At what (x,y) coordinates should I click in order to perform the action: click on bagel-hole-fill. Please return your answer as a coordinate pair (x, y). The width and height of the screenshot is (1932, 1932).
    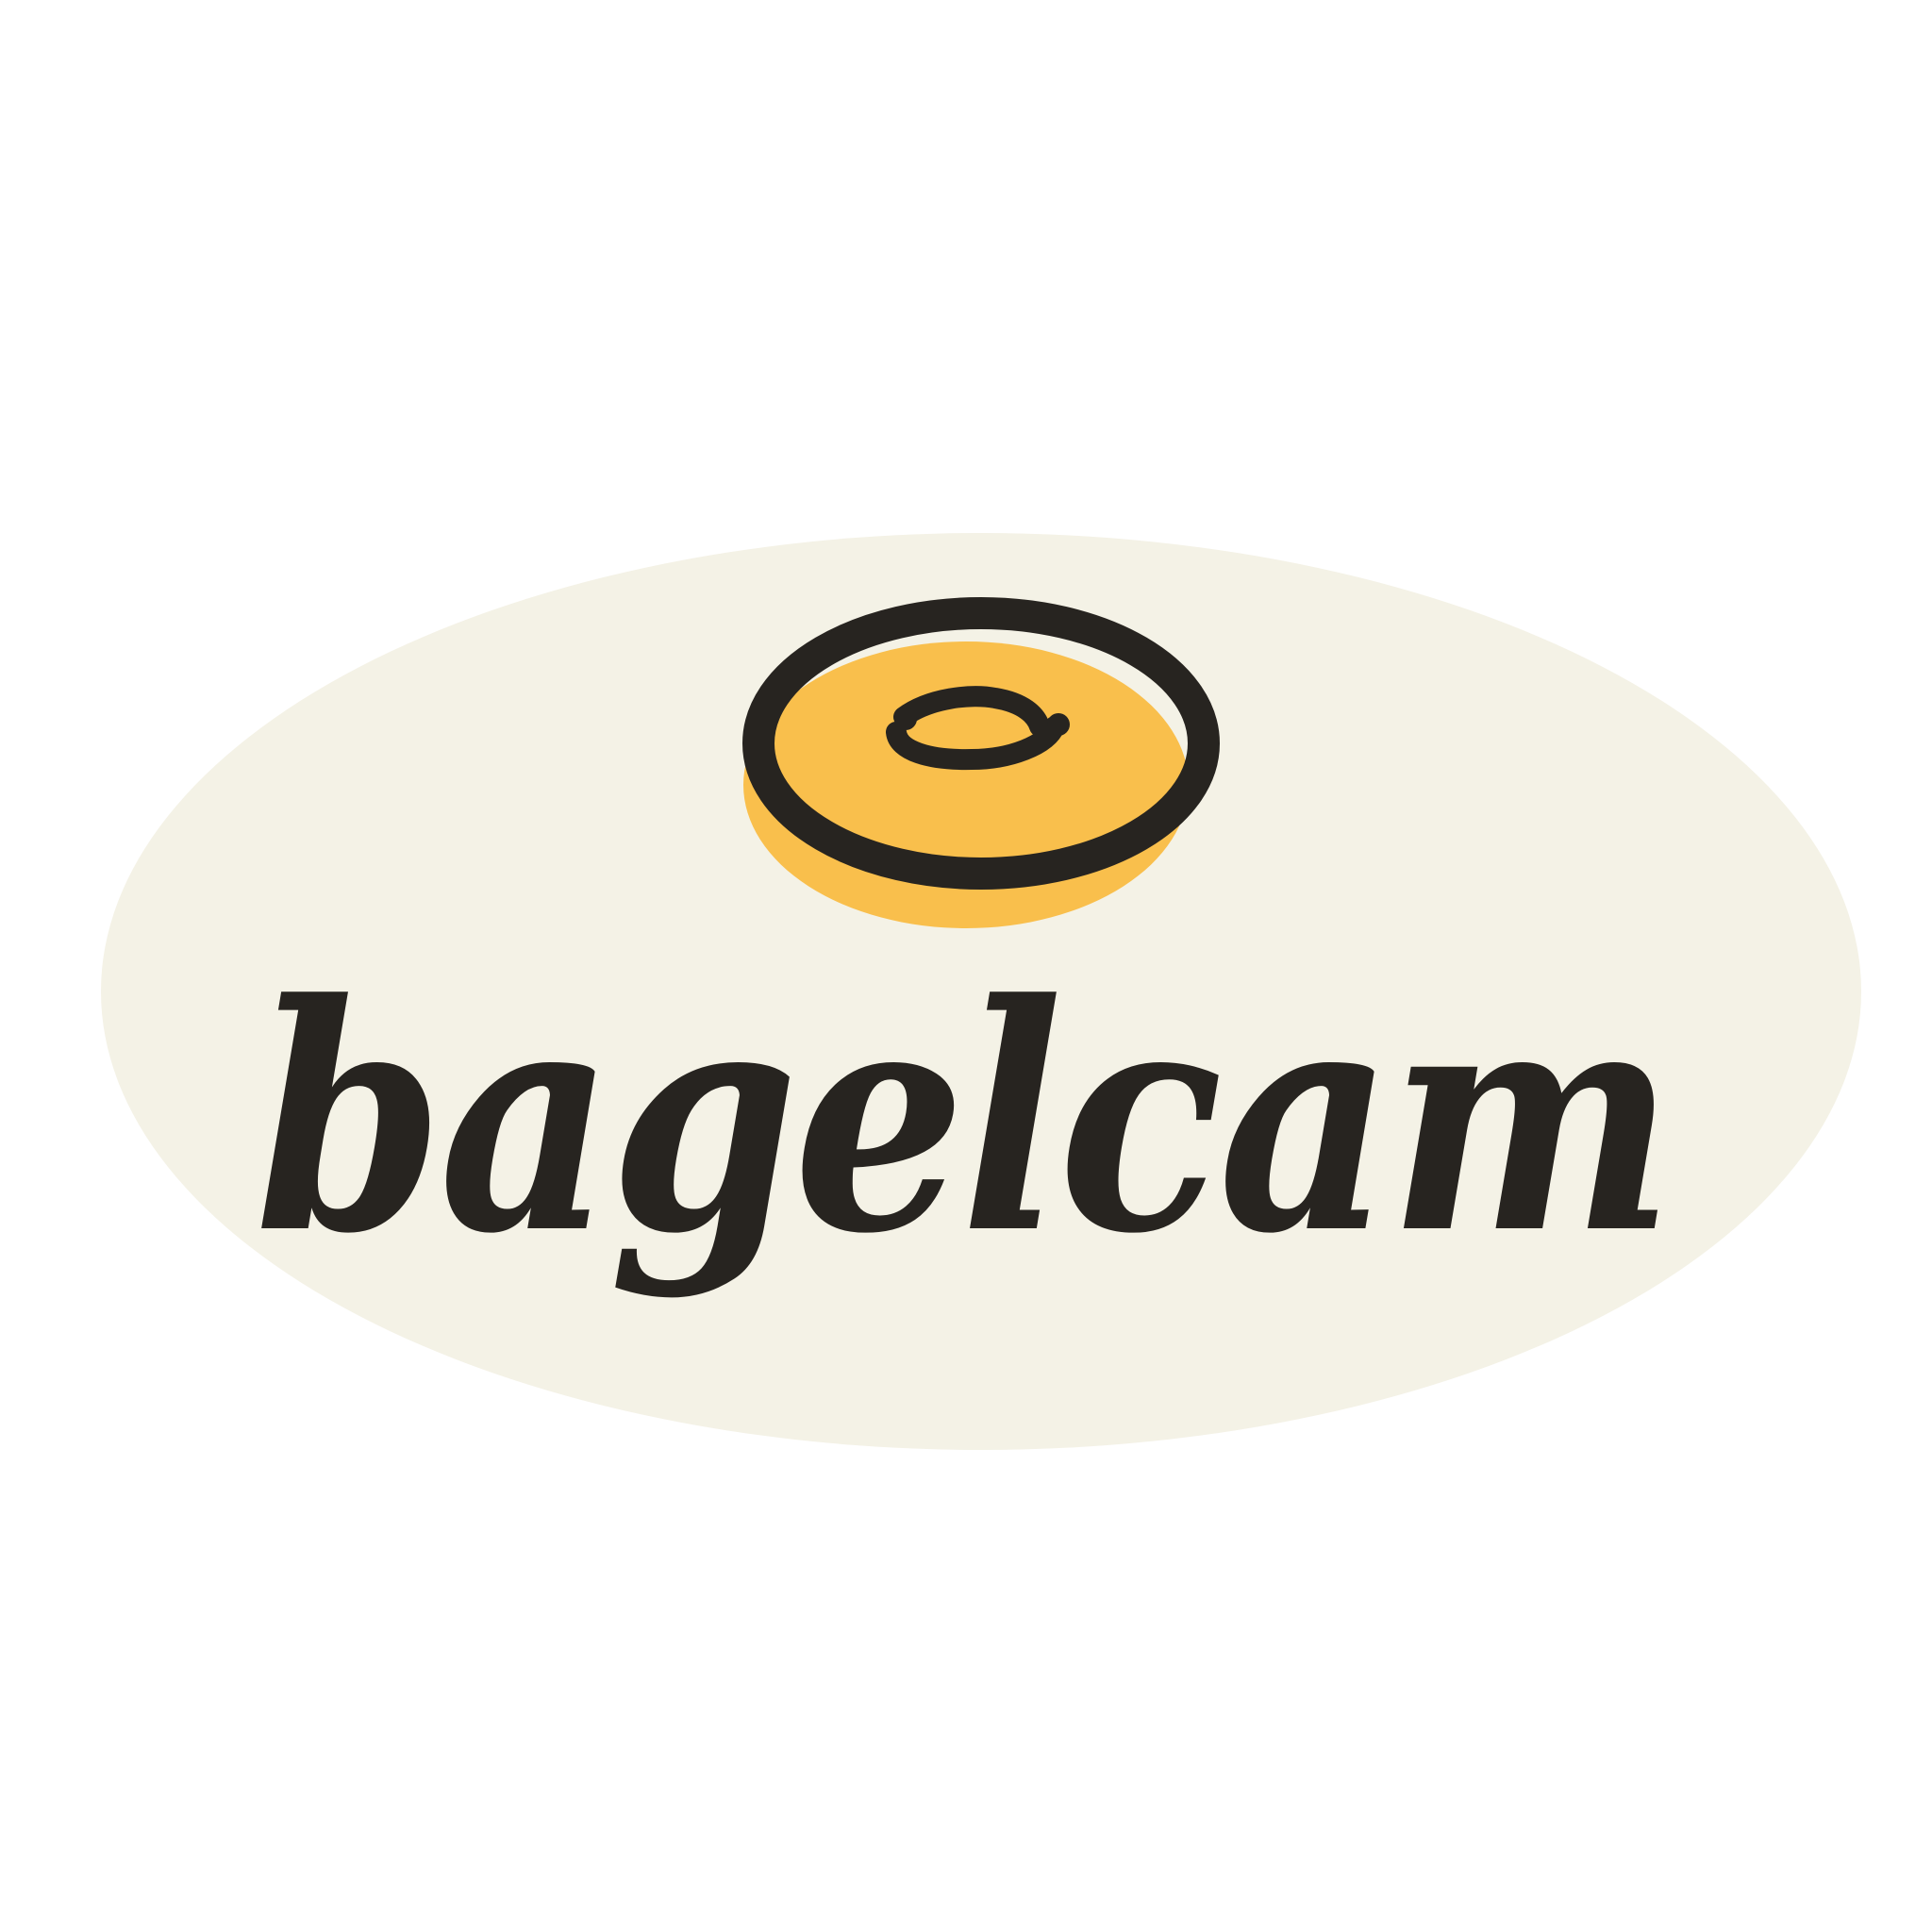
    Looking at the image, I should click on (979, 732).